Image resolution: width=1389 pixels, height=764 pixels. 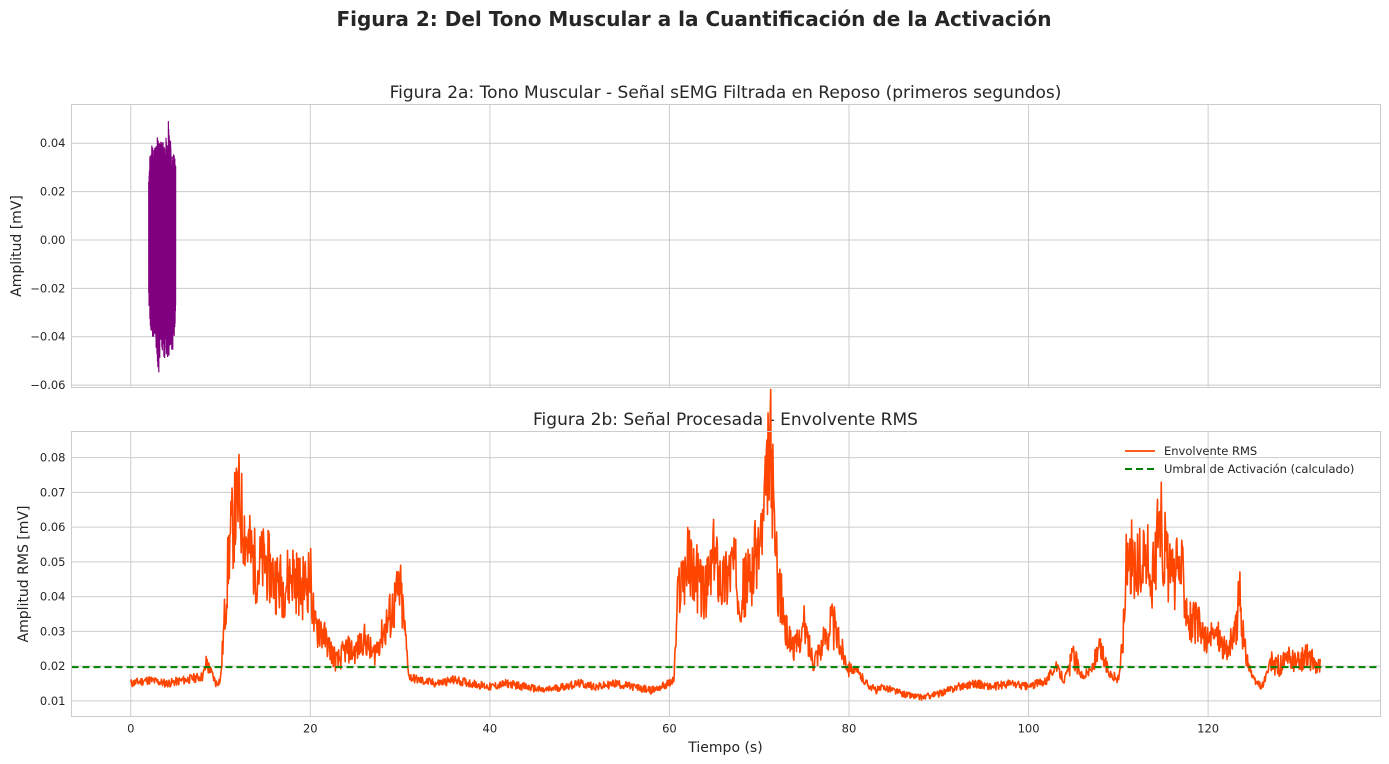 What do you see at coordinates (724, 748) in the screenshot?
I see `panel-b-xlabel: Tiempo (s)` at bounding box center [724, 748].